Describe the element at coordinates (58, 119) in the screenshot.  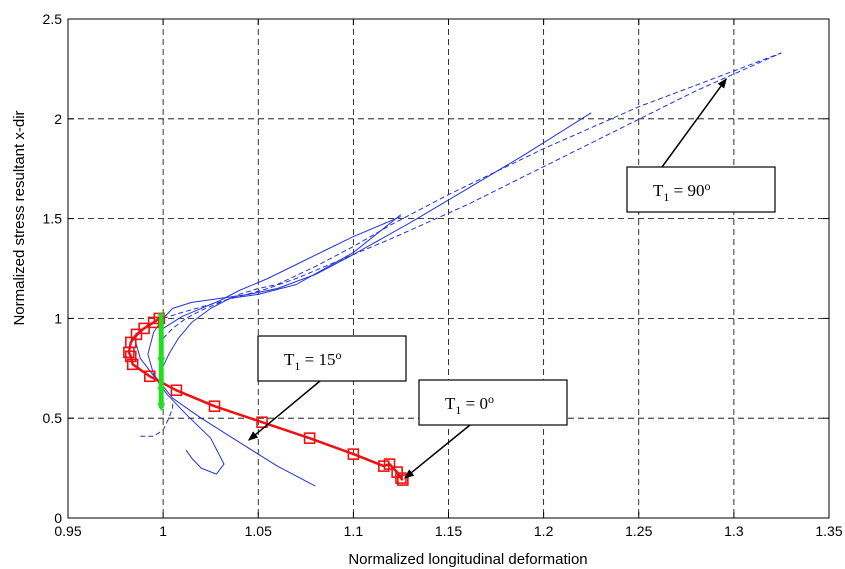
I see `y-tick-label: 2` at that location.